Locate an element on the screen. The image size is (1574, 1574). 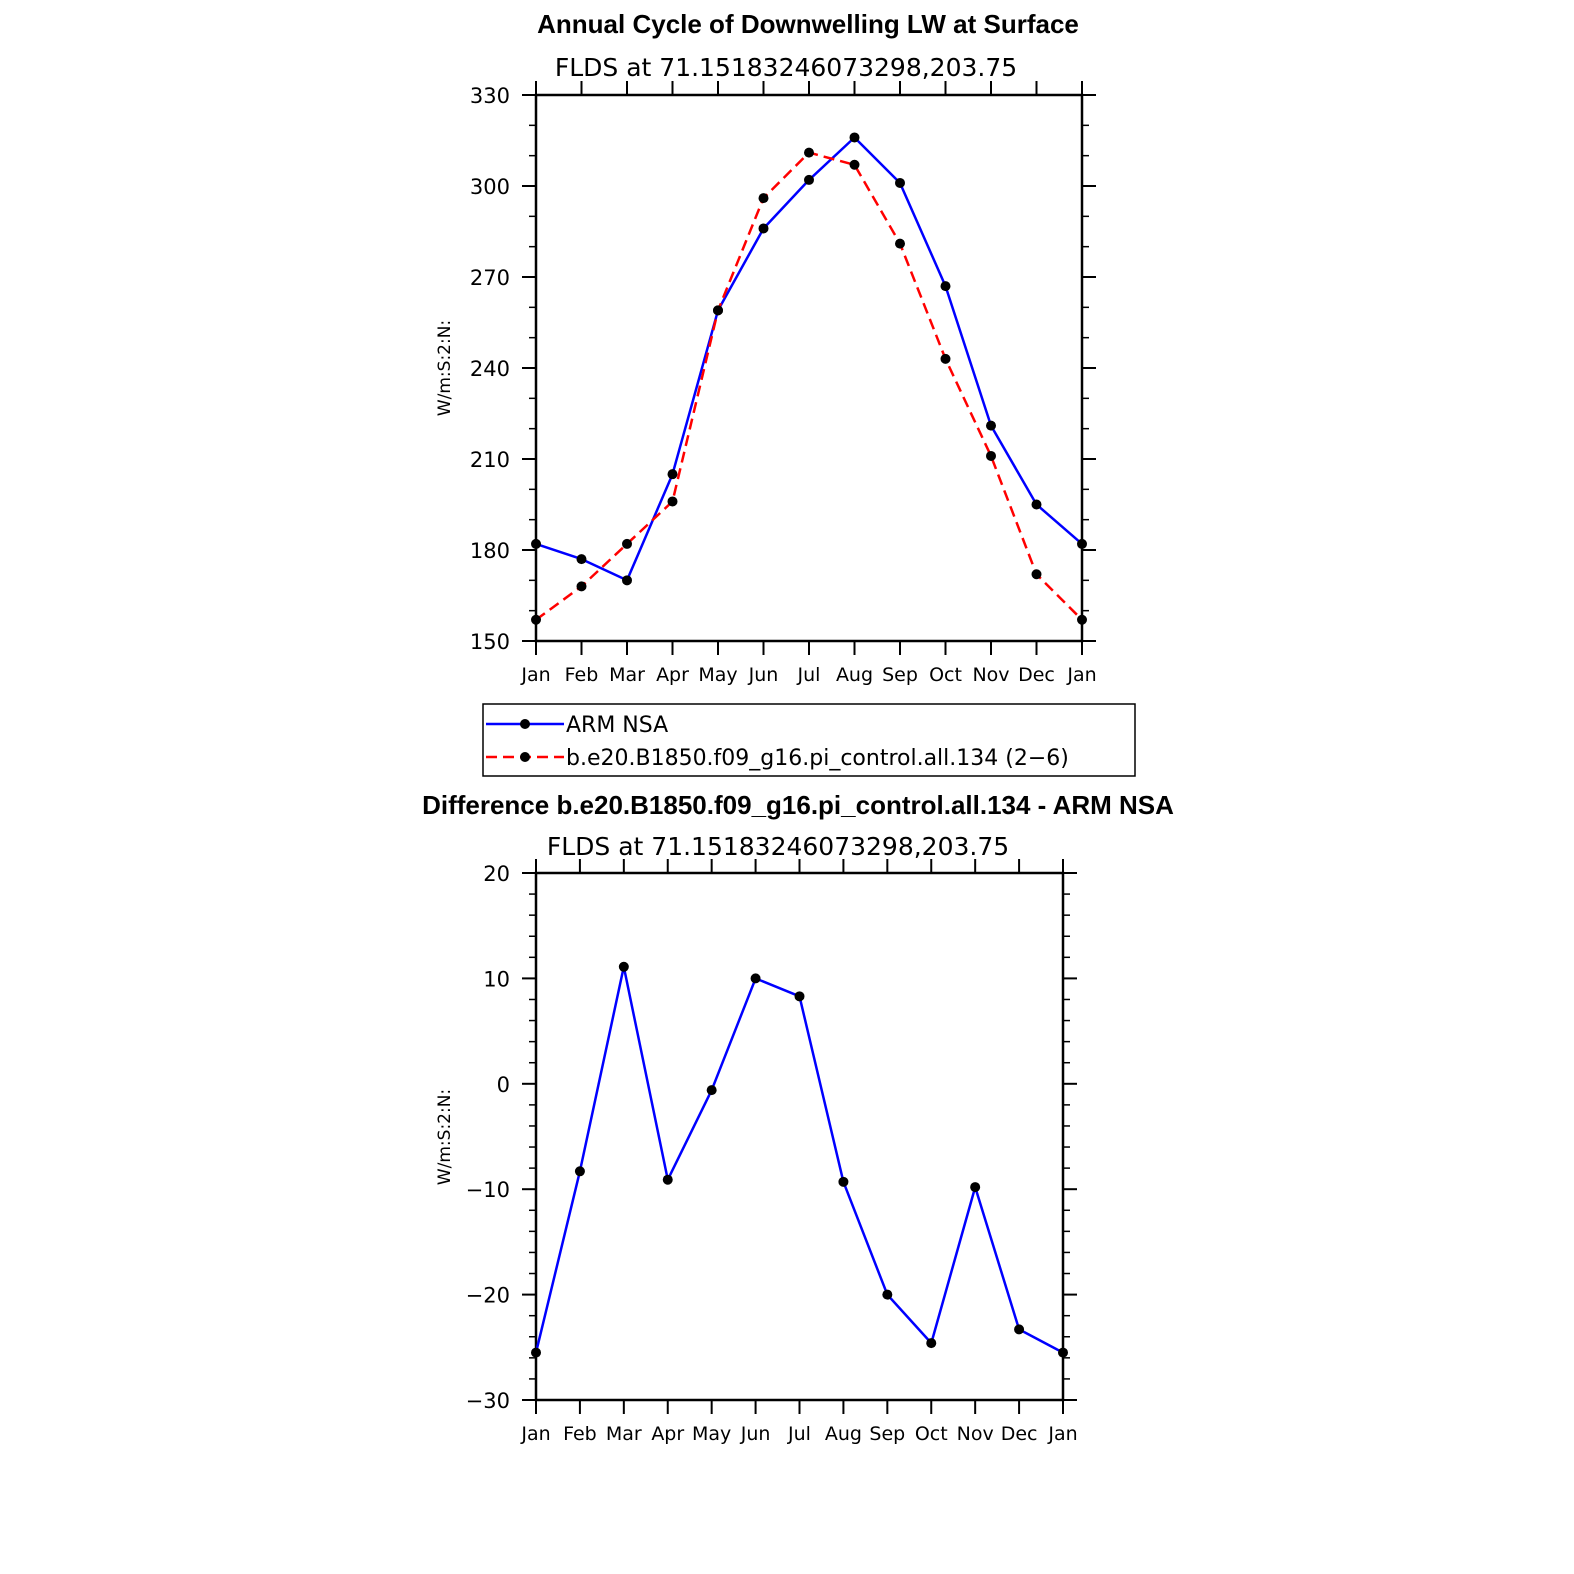
chart1-x-tick-label: Dec is located at coordinates (1036, 675).